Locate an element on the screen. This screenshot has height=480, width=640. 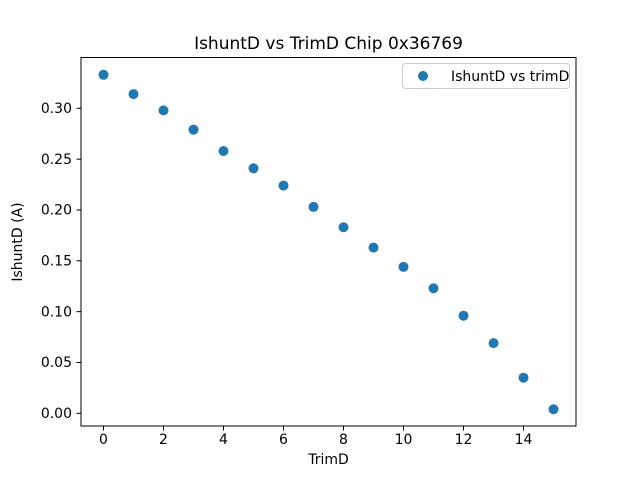
x-tick-label: 6 is located at coordinates (283, 440).